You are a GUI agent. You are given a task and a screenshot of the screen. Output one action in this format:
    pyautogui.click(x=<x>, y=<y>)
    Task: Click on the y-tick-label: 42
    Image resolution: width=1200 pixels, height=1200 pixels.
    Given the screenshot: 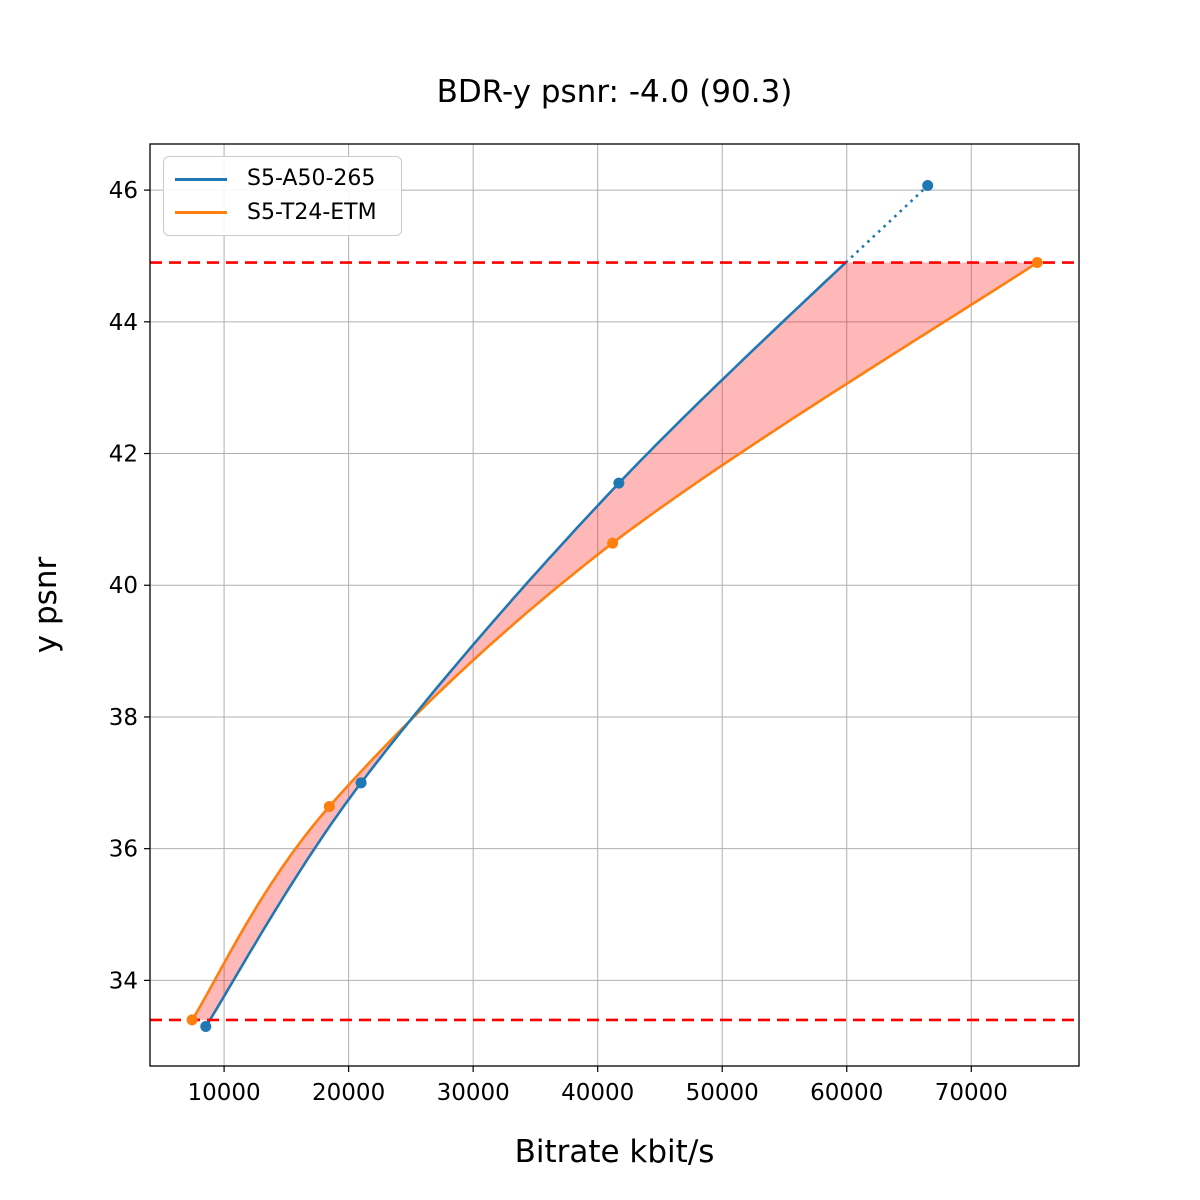 What is the action you would take?
    pyautogui.click(x=123, y=455)
    